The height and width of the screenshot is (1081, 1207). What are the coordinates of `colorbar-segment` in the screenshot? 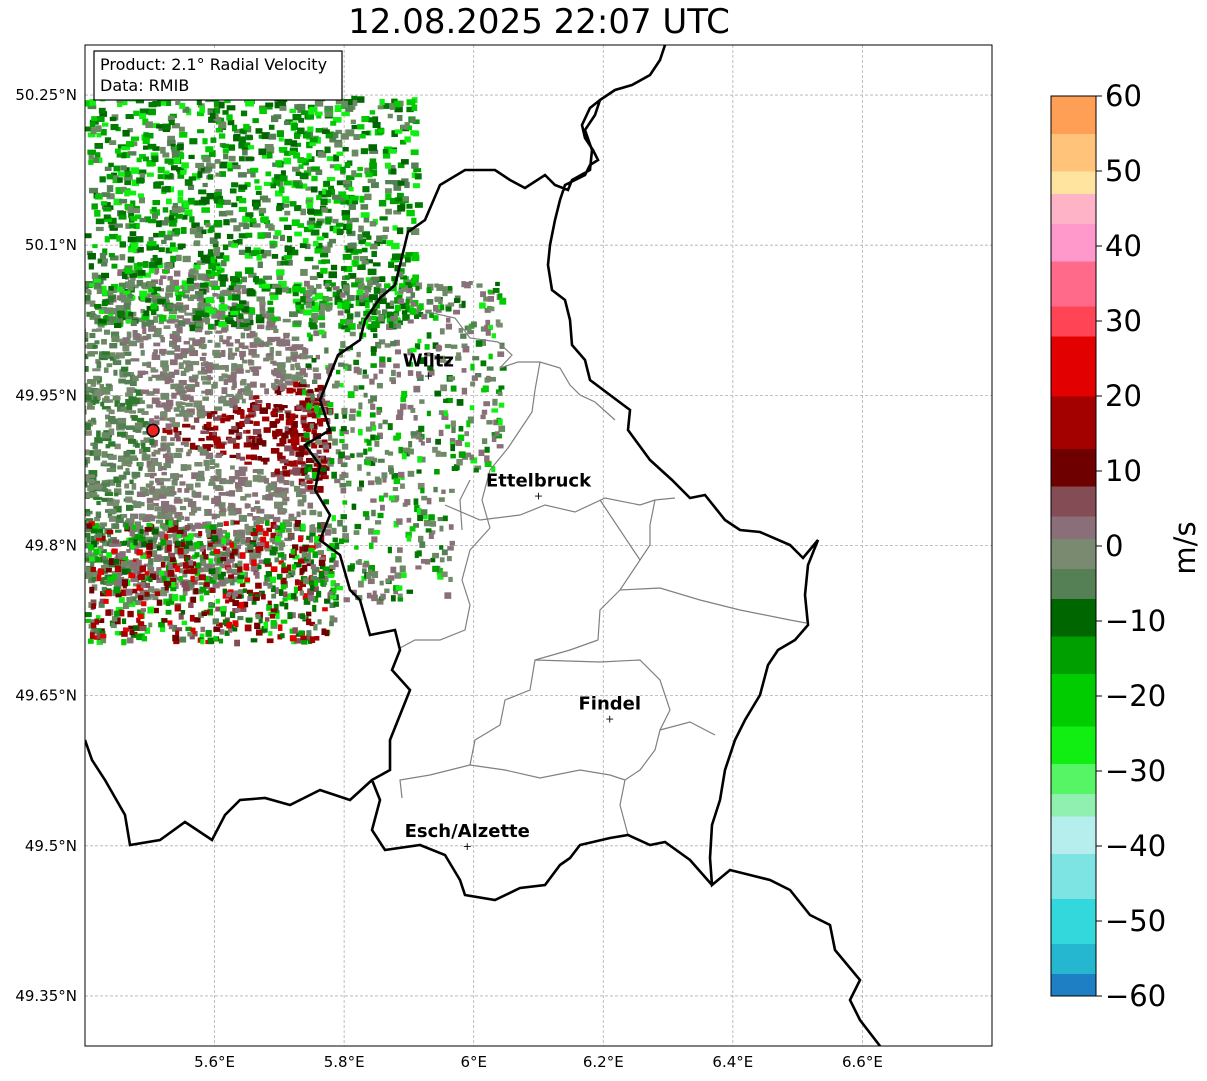 It's located at (1073, 835).